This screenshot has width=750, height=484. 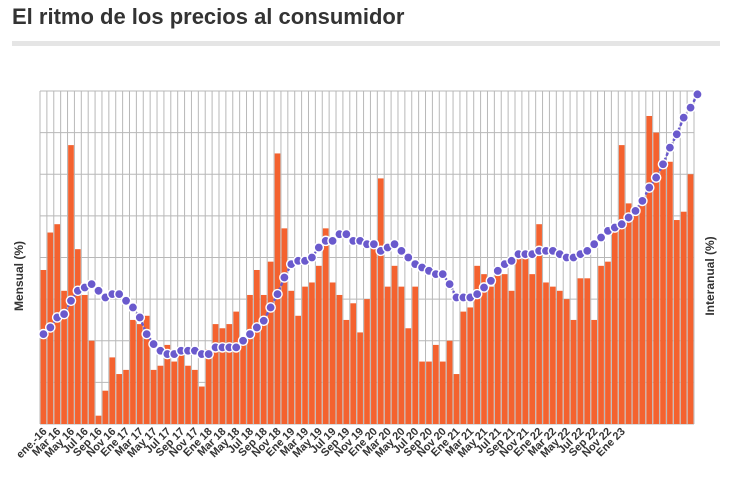 I want to click on y-axis-right-label: Interanual (%), so click(x=710, y=275).